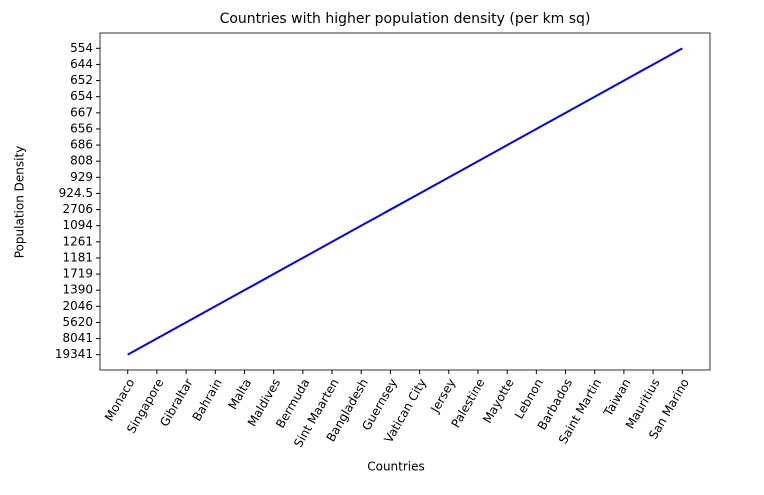  What do you see at coordinates (77, 290) in the screenshot?
I see `y-tick-label: 1390` at bounding box center [77, 290].